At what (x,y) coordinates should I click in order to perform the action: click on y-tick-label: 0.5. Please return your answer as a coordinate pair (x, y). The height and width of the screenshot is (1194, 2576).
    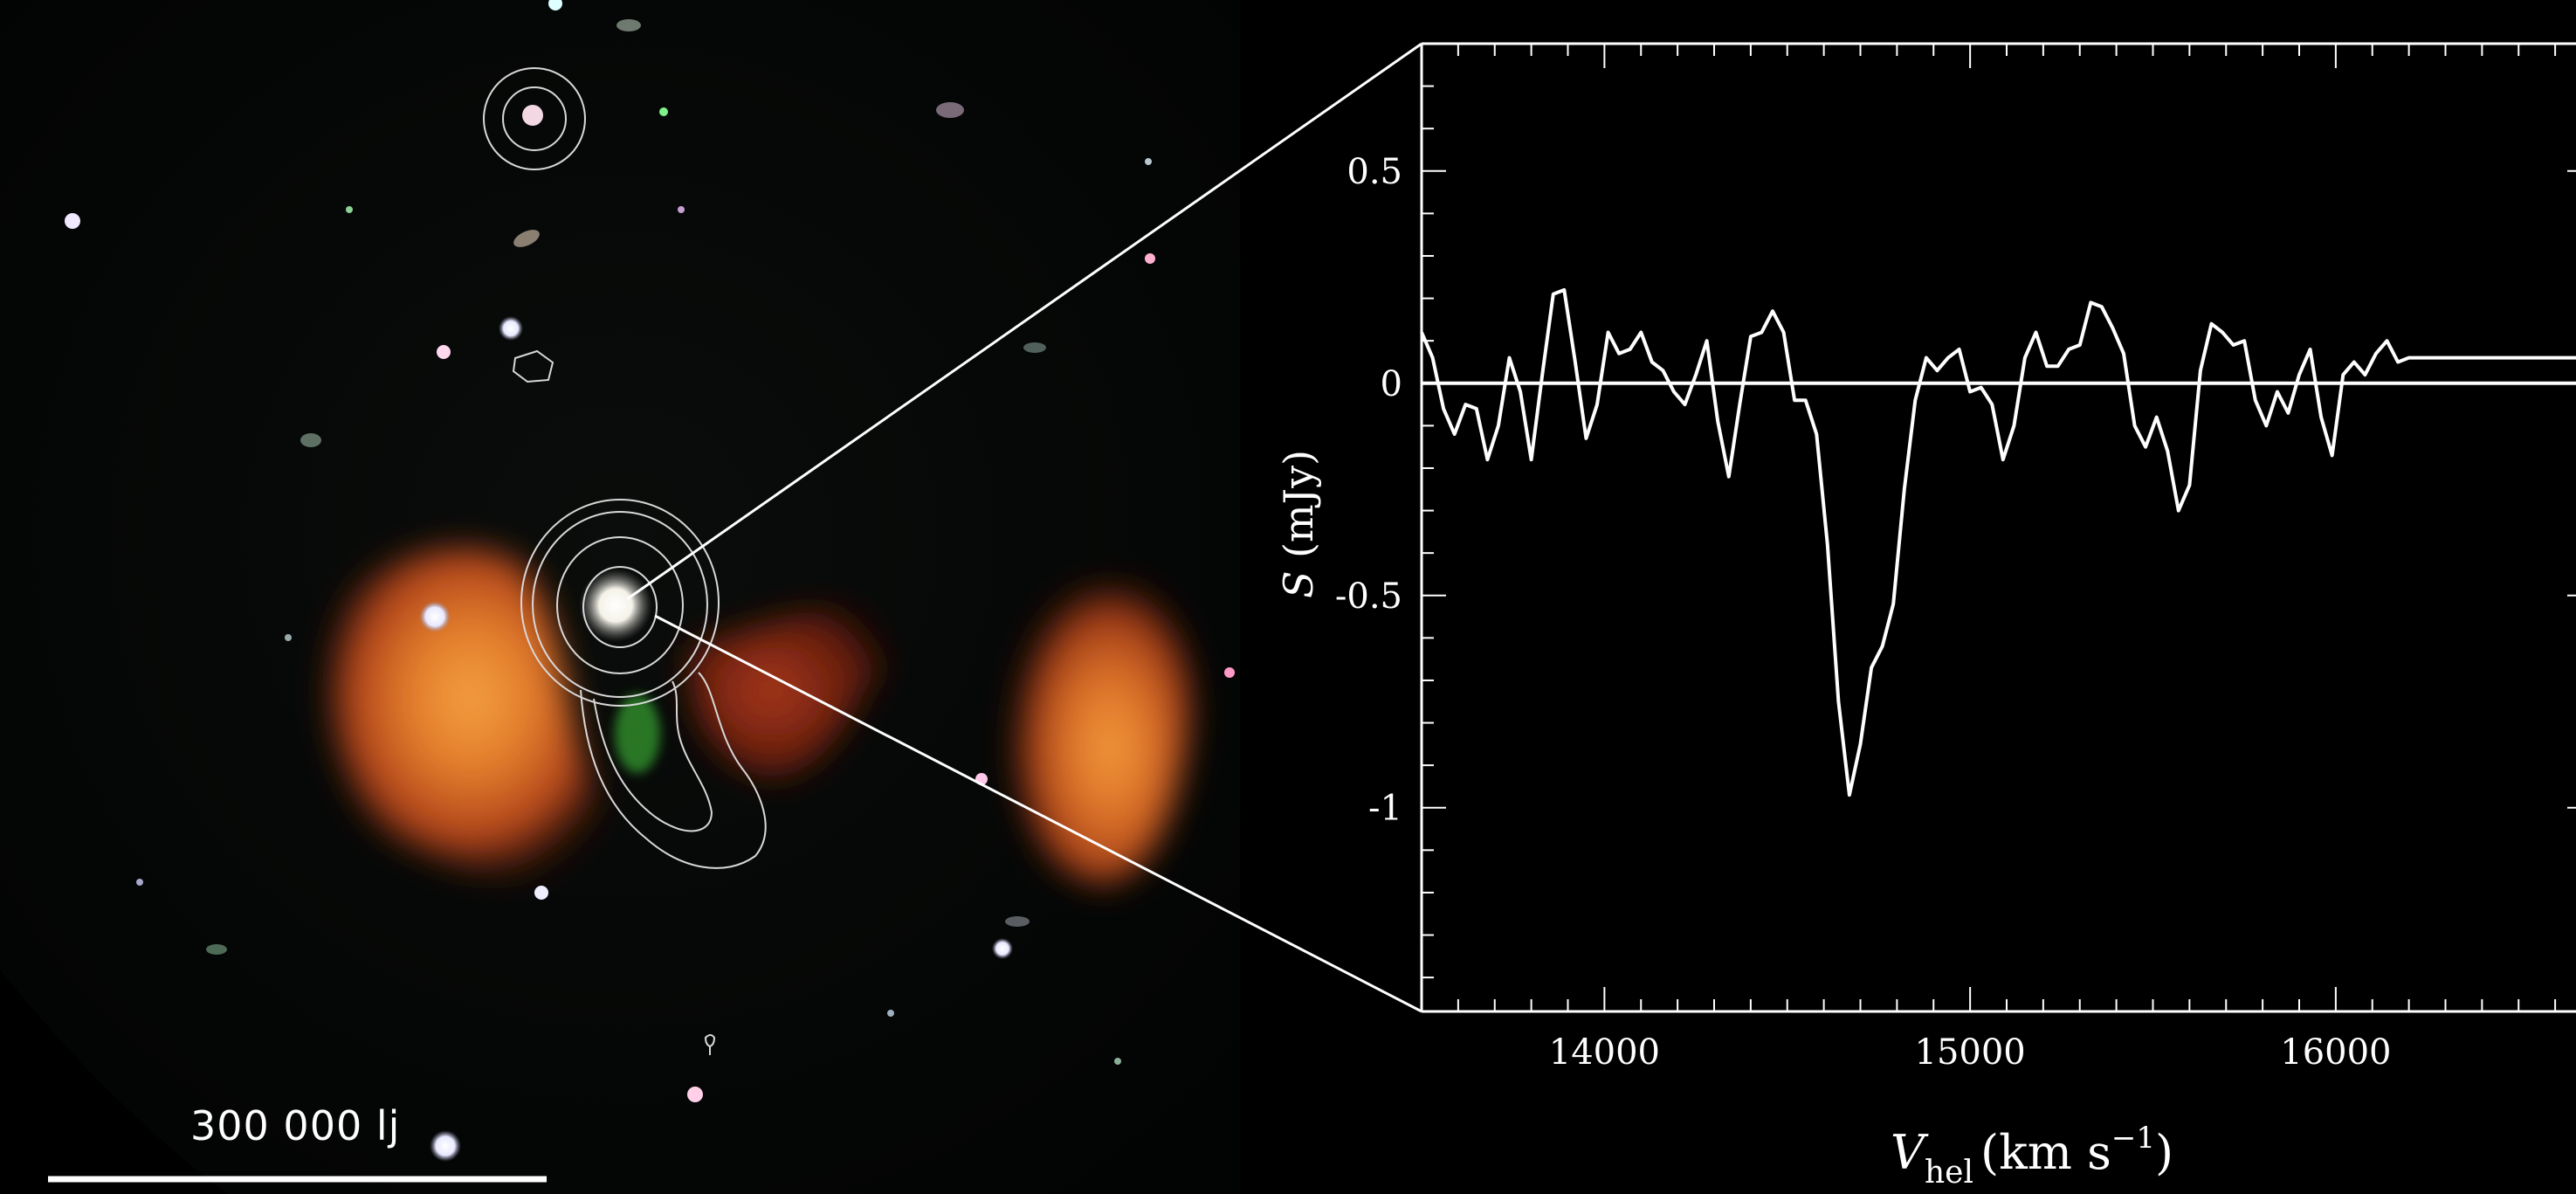
    Looking at the image, I should click on (1374, 172).